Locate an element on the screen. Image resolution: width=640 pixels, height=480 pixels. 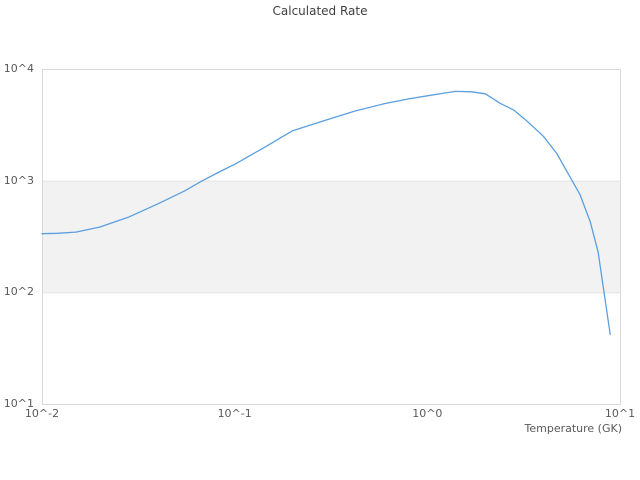
x-tick-label: 10^0 is located at coordinates (427, 413).